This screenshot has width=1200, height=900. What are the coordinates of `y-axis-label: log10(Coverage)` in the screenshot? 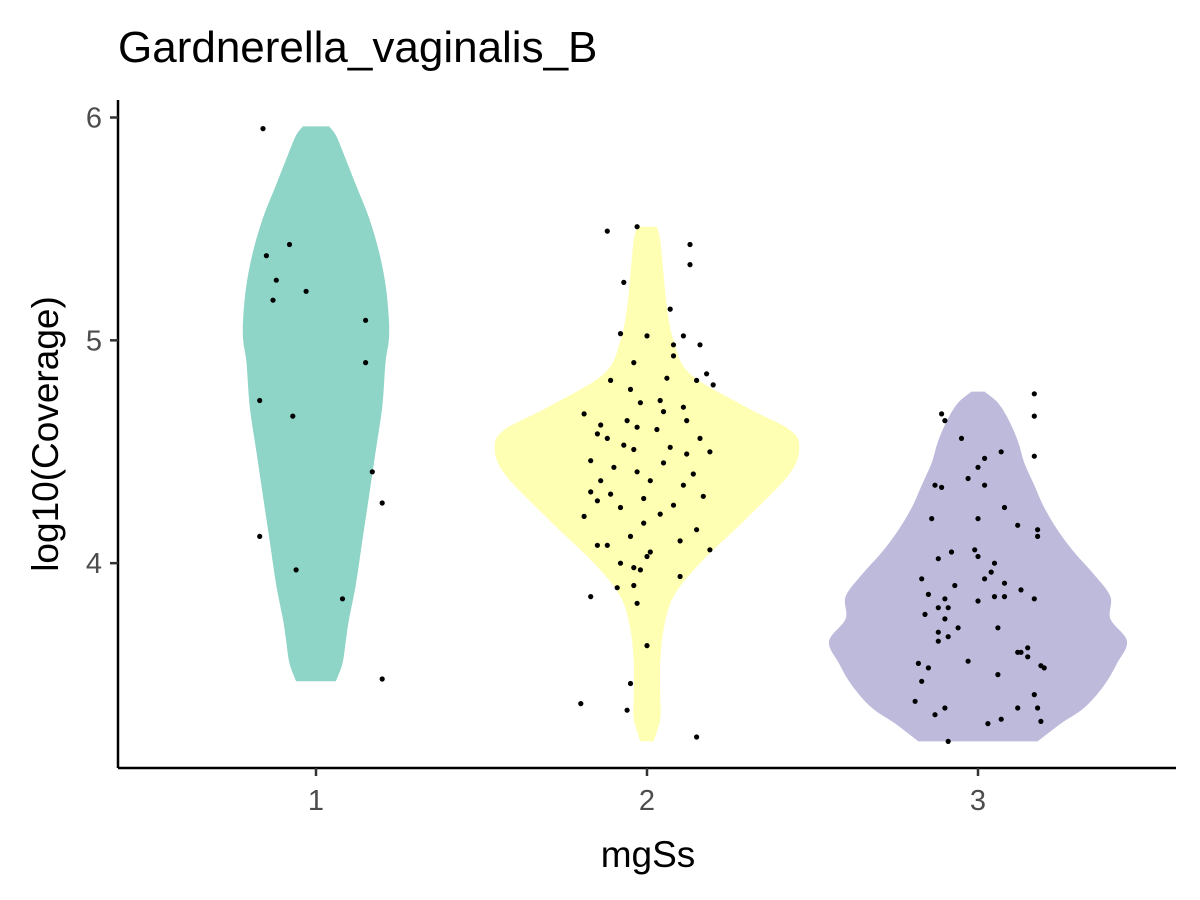 It's located at (45, 434).